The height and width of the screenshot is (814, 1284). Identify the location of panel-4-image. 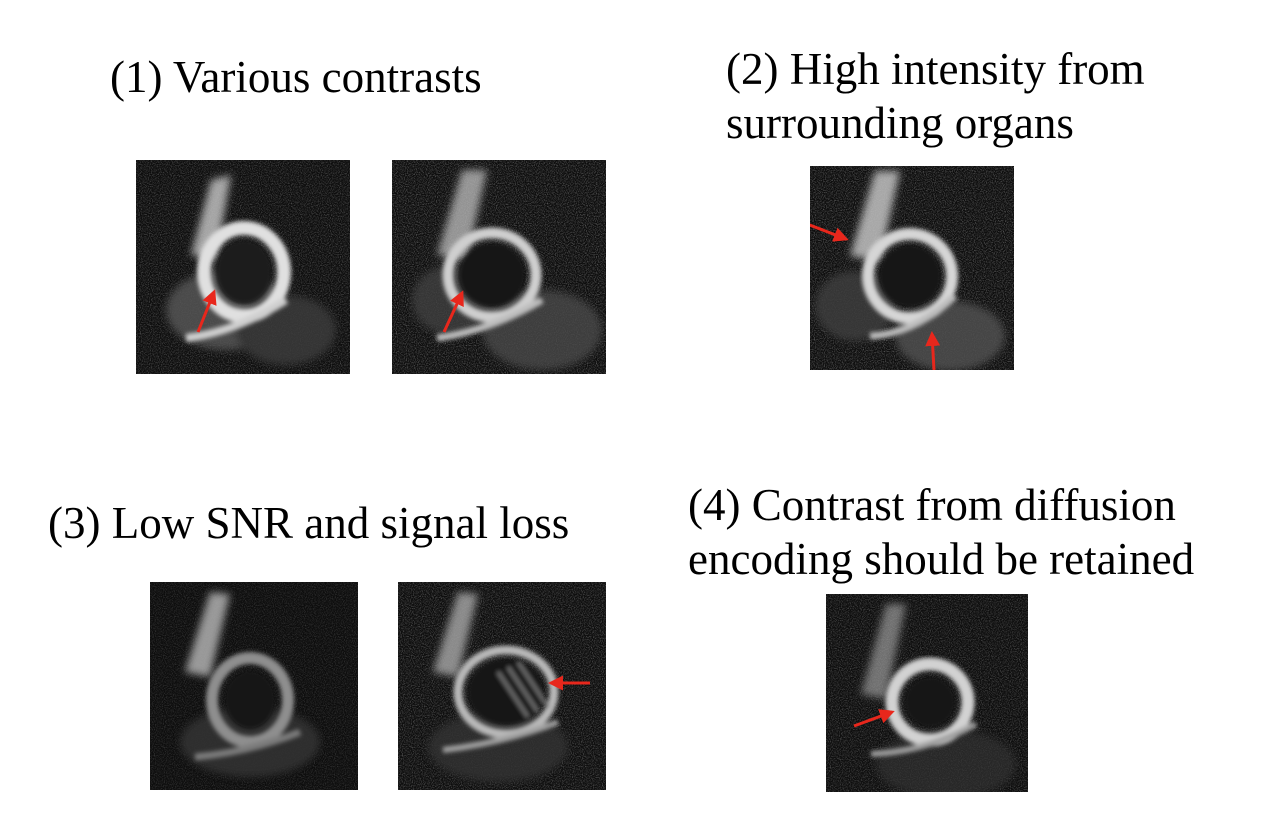
(927, 693).